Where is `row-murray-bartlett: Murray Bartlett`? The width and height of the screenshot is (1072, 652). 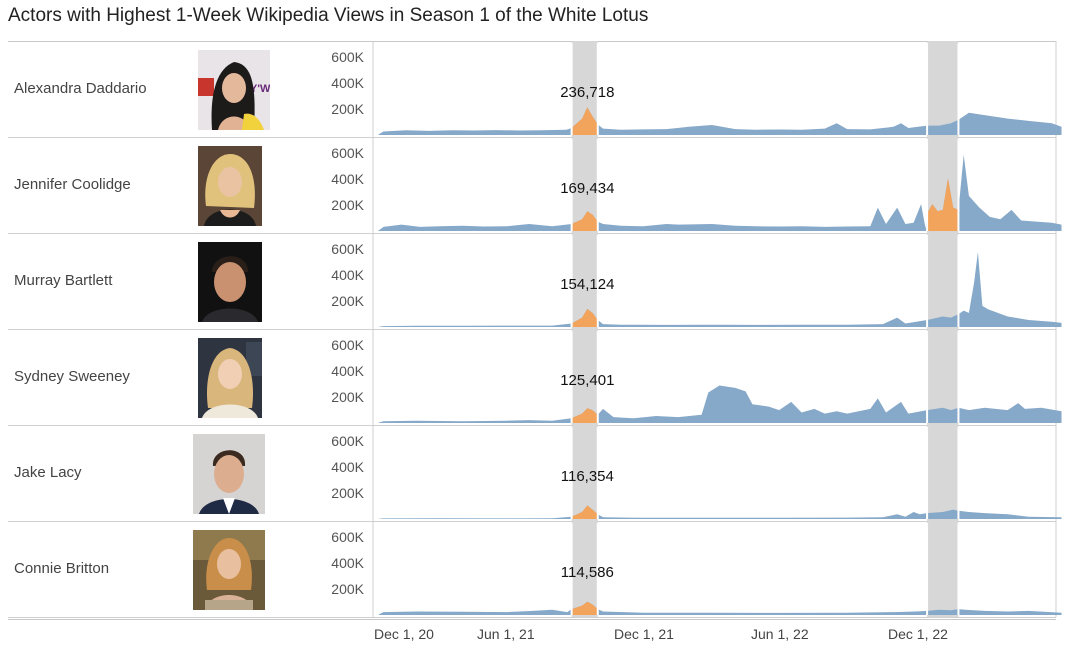
row-murray-bartlett: Murray Bartlett is located at coordinates (532, 282).